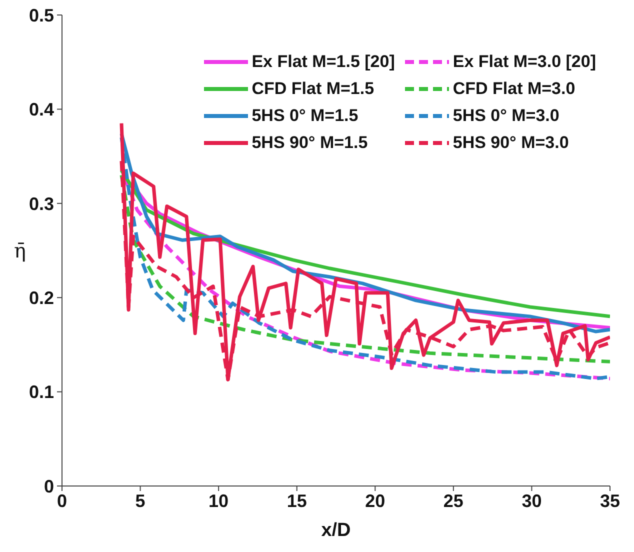 This screenshot has width=634, height=552. Describe the element at coordinates (49, 486) in the screenshot. I see `y-tick-label: 0` at that location.